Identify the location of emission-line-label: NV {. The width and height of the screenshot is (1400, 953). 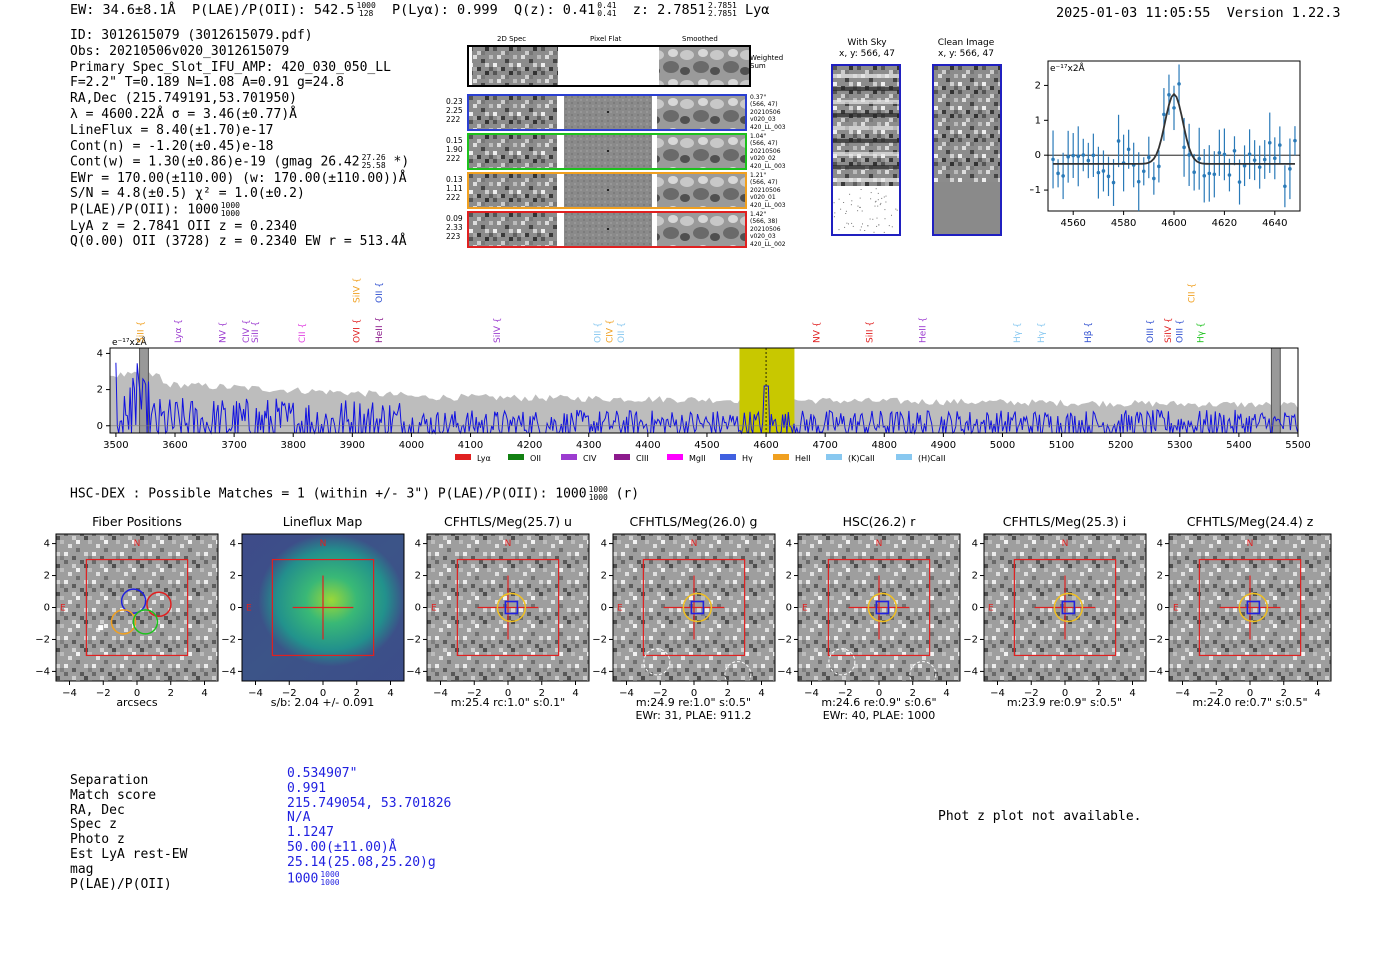
(817, 332).